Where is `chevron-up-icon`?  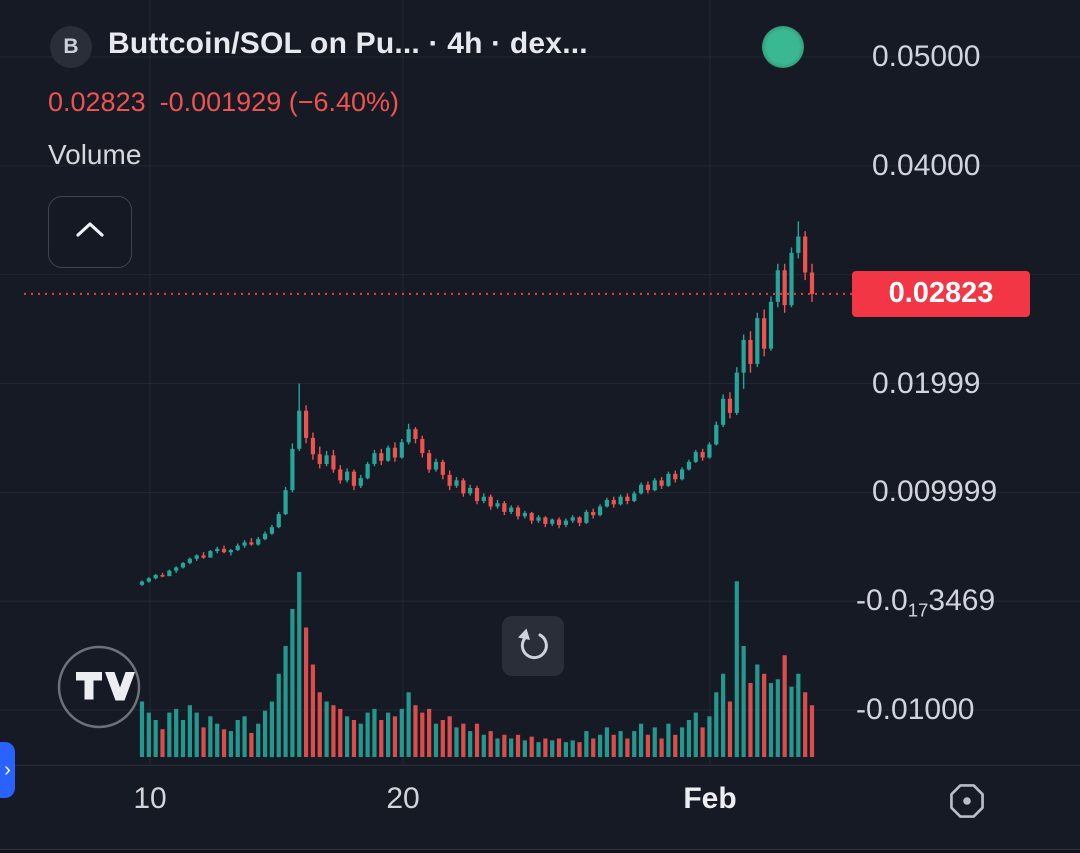 chevron-up-icon is located at coordinates (90, 232).